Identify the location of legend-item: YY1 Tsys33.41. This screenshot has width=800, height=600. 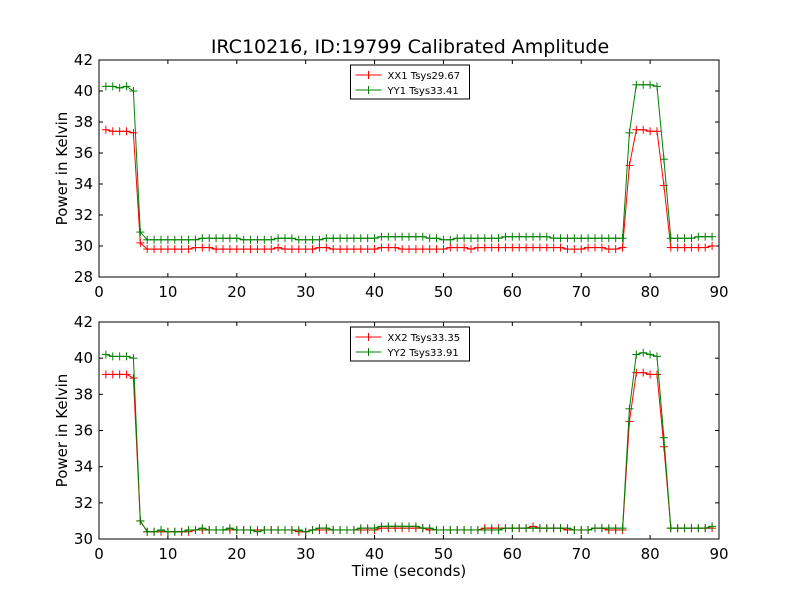
(407, 91).